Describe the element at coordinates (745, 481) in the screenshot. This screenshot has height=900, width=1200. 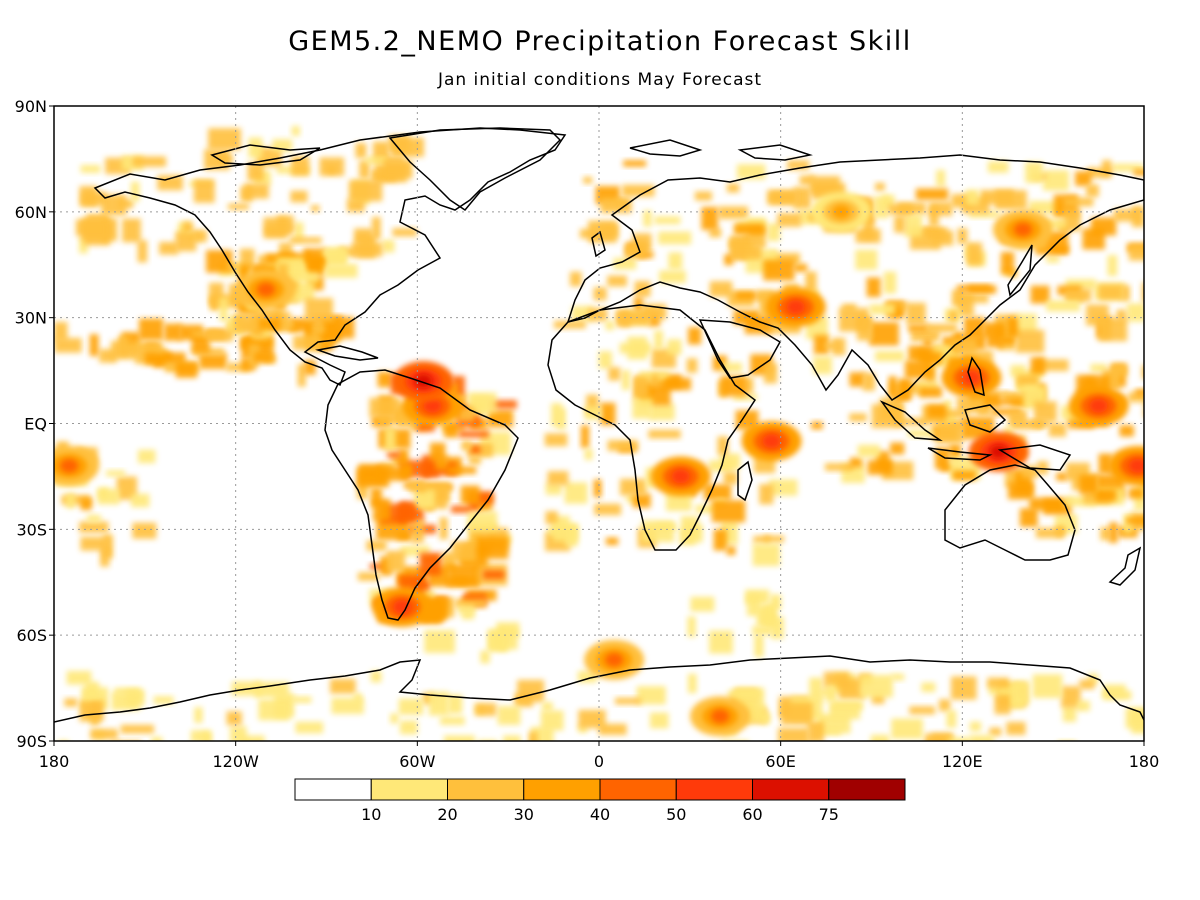
I see `coastline-madagascar` at that location.